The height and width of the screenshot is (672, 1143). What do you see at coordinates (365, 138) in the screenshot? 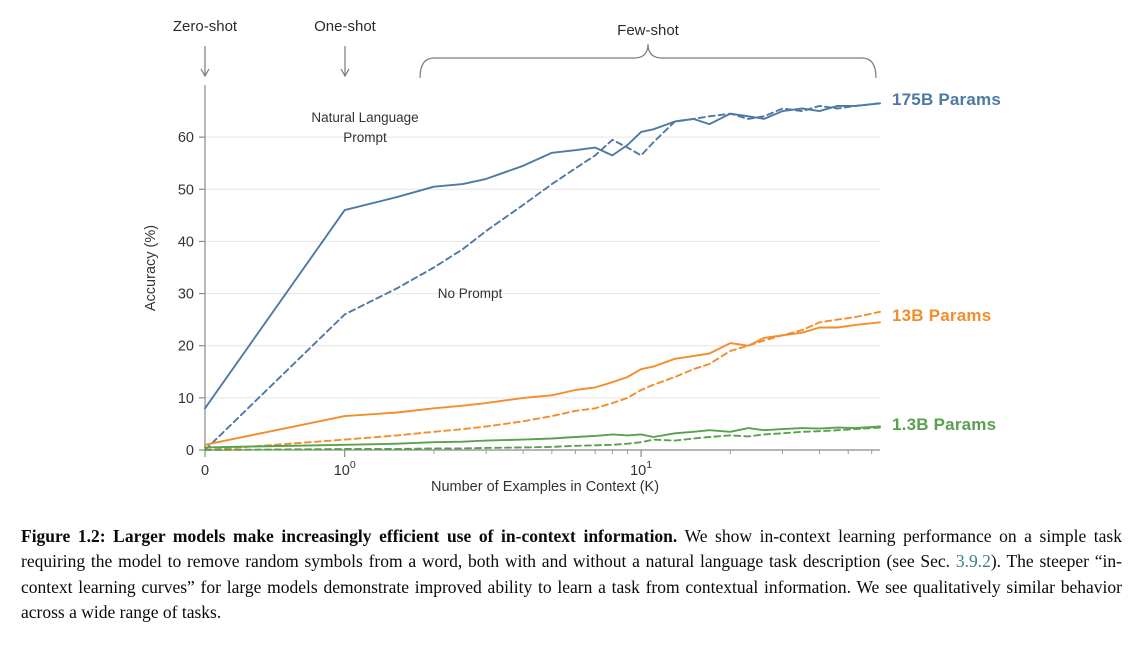
I see `nl-prompt-line2: Prompt` at bounding box center [365, 138].